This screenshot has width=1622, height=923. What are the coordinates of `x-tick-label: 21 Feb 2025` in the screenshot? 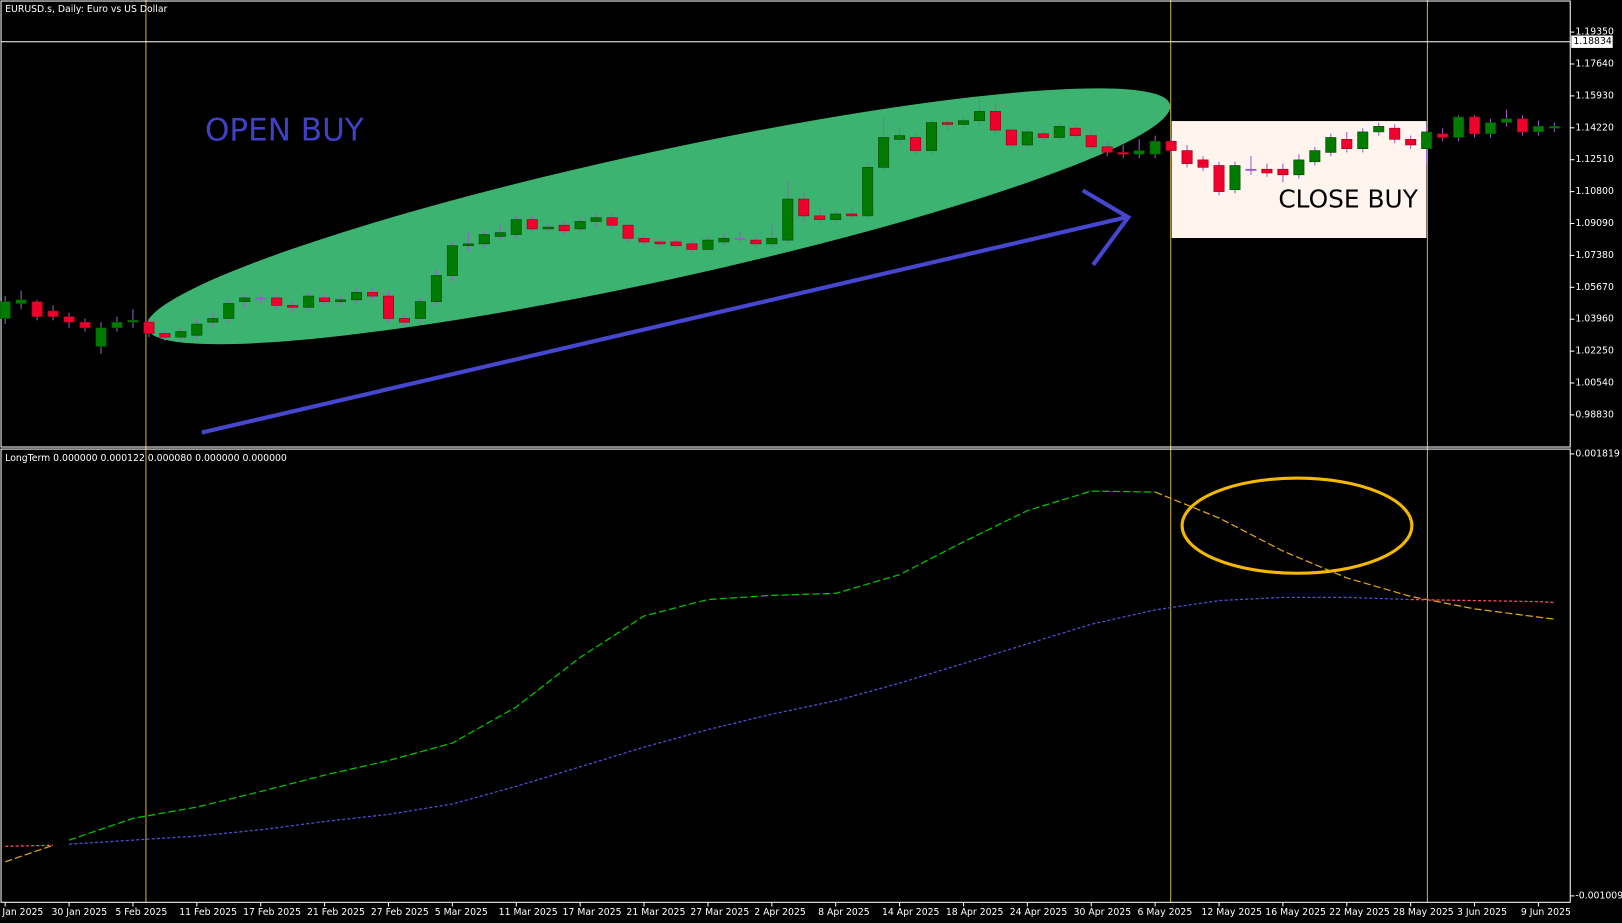 It's located at (336, 912).